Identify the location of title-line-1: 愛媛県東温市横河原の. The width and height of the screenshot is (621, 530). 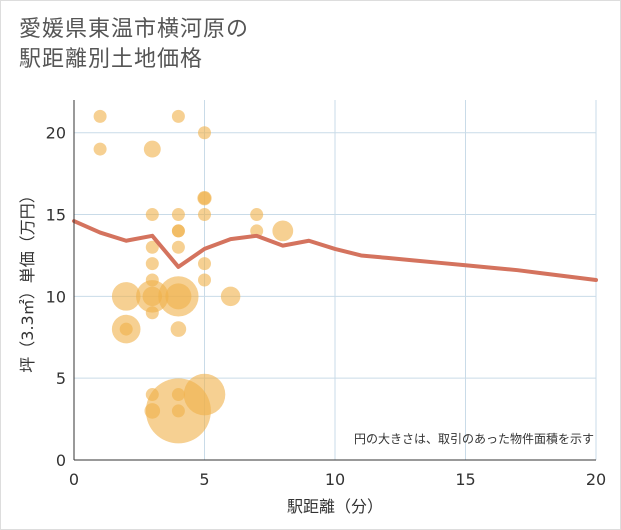
(134, 29).